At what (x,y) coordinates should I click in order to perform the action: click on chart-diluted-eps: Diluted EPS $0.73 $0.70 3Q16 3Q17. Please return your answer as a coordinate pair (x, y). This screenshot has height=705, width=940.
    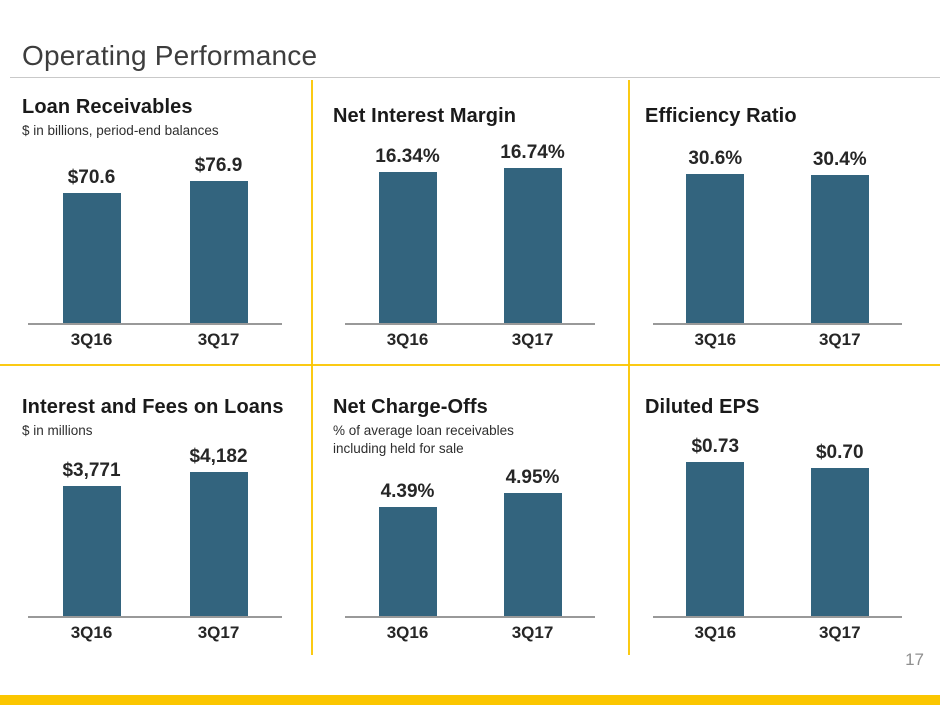
    Looking at the image, I should click on (785, 512).